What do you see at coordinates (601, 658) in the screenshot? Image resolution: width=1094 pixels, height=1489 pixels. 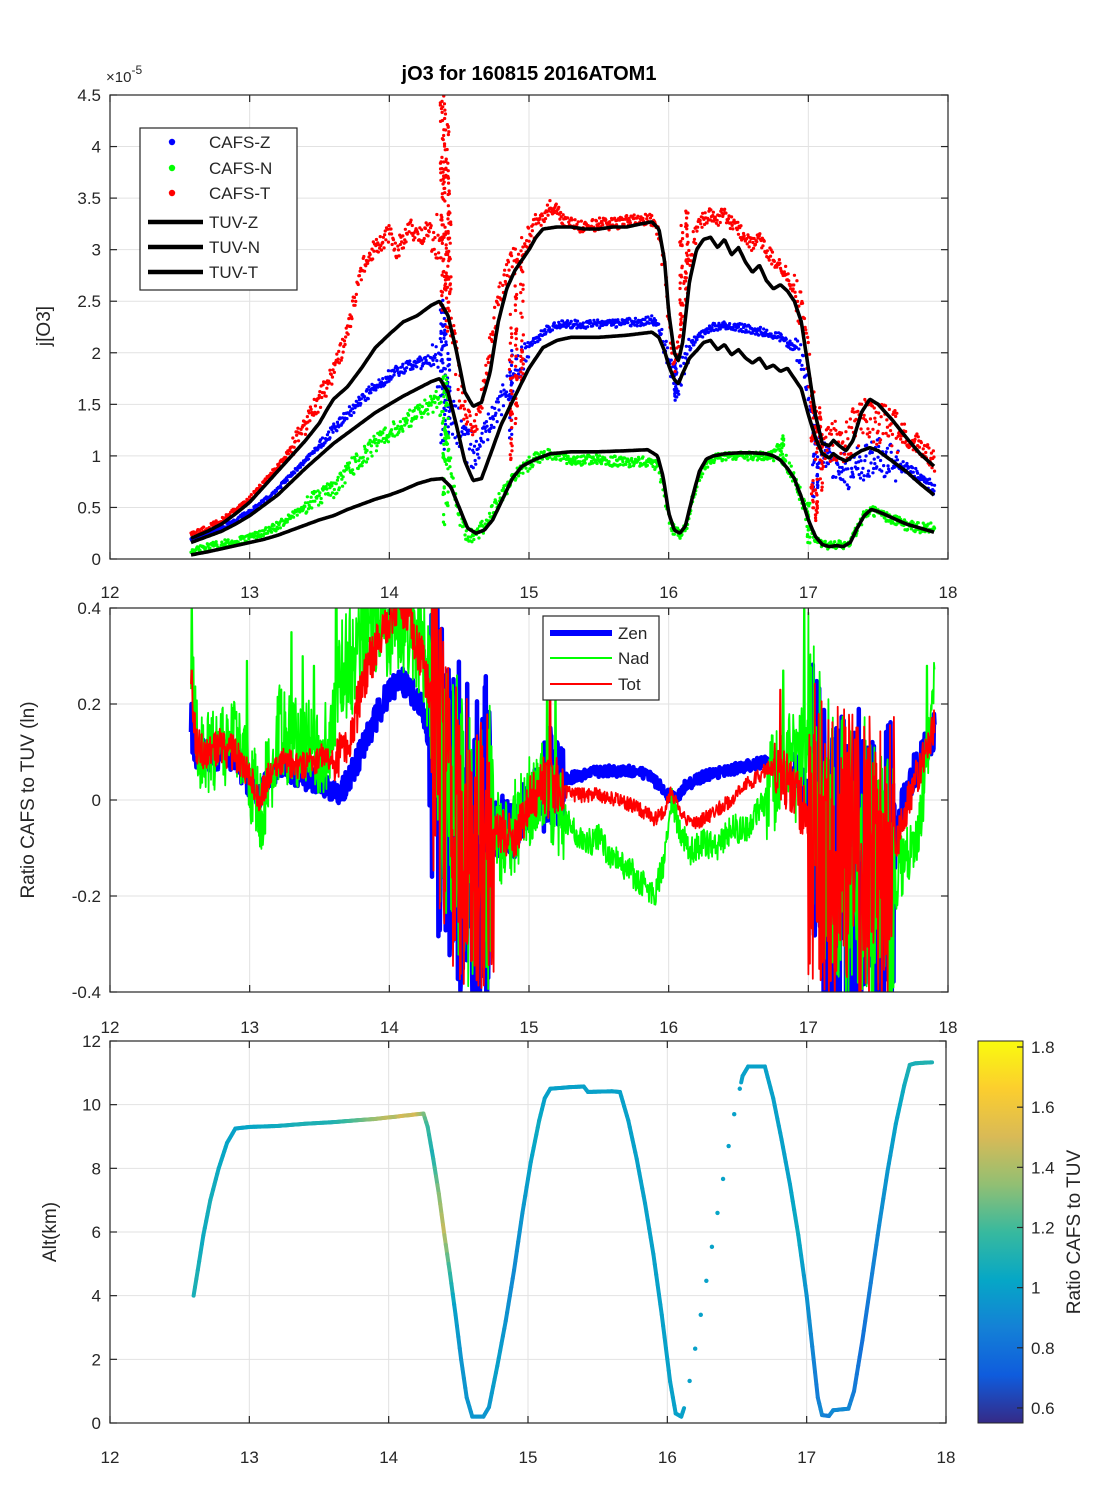 I see `middle-plot-legend: Zen Nad Tot` at bounding box center [601, 658].